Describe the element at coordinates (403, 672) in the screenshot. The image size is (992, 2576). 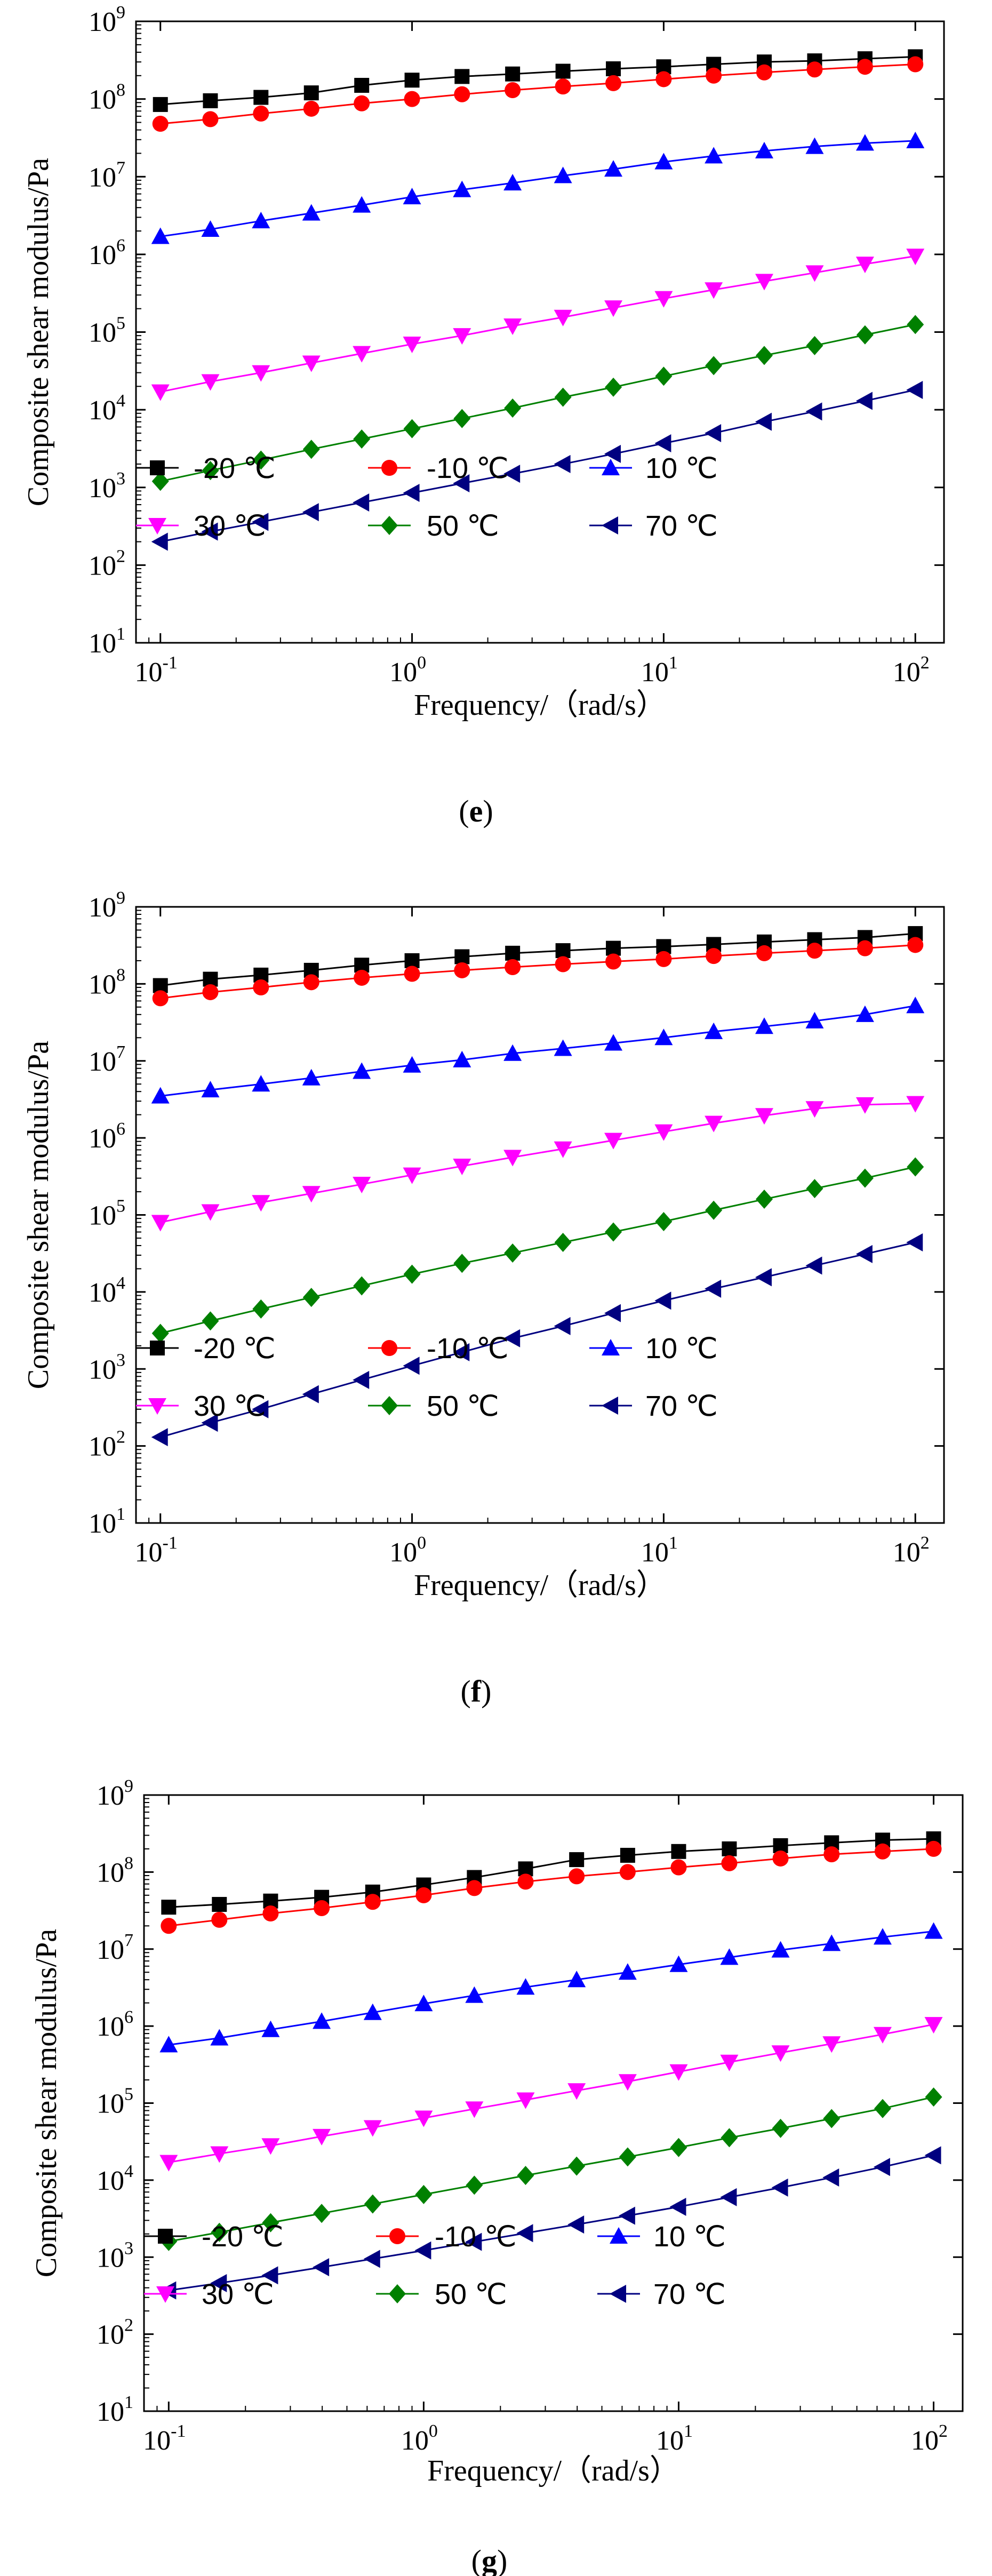
I see `x-tick-base: 10` at that location.